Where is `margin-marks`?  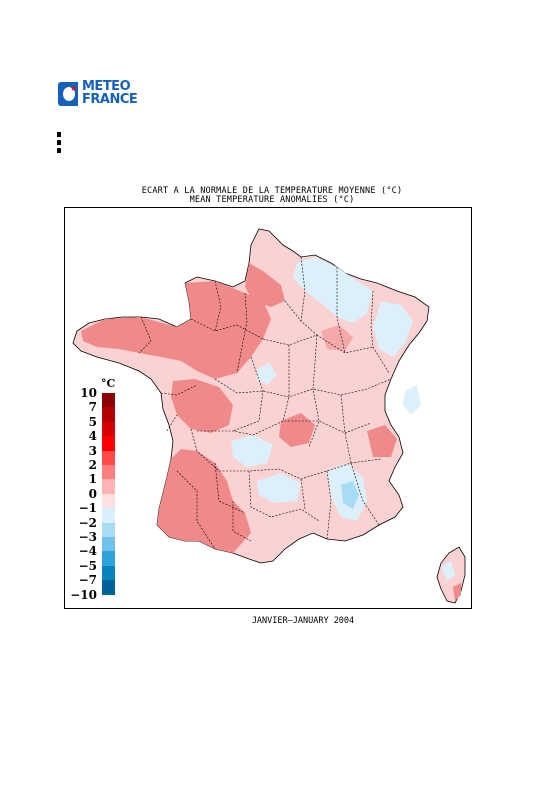
margin-marks is located at coordinates (60, 144).